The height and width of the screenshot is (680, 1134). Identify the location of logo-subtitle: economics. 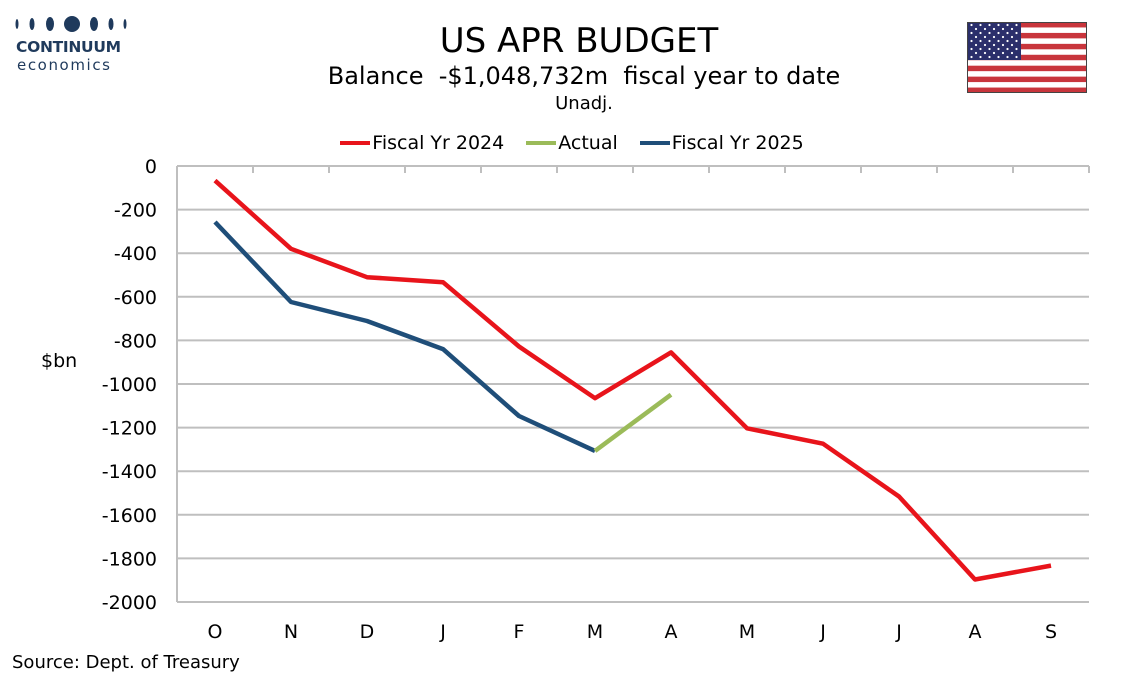
(64, 65).